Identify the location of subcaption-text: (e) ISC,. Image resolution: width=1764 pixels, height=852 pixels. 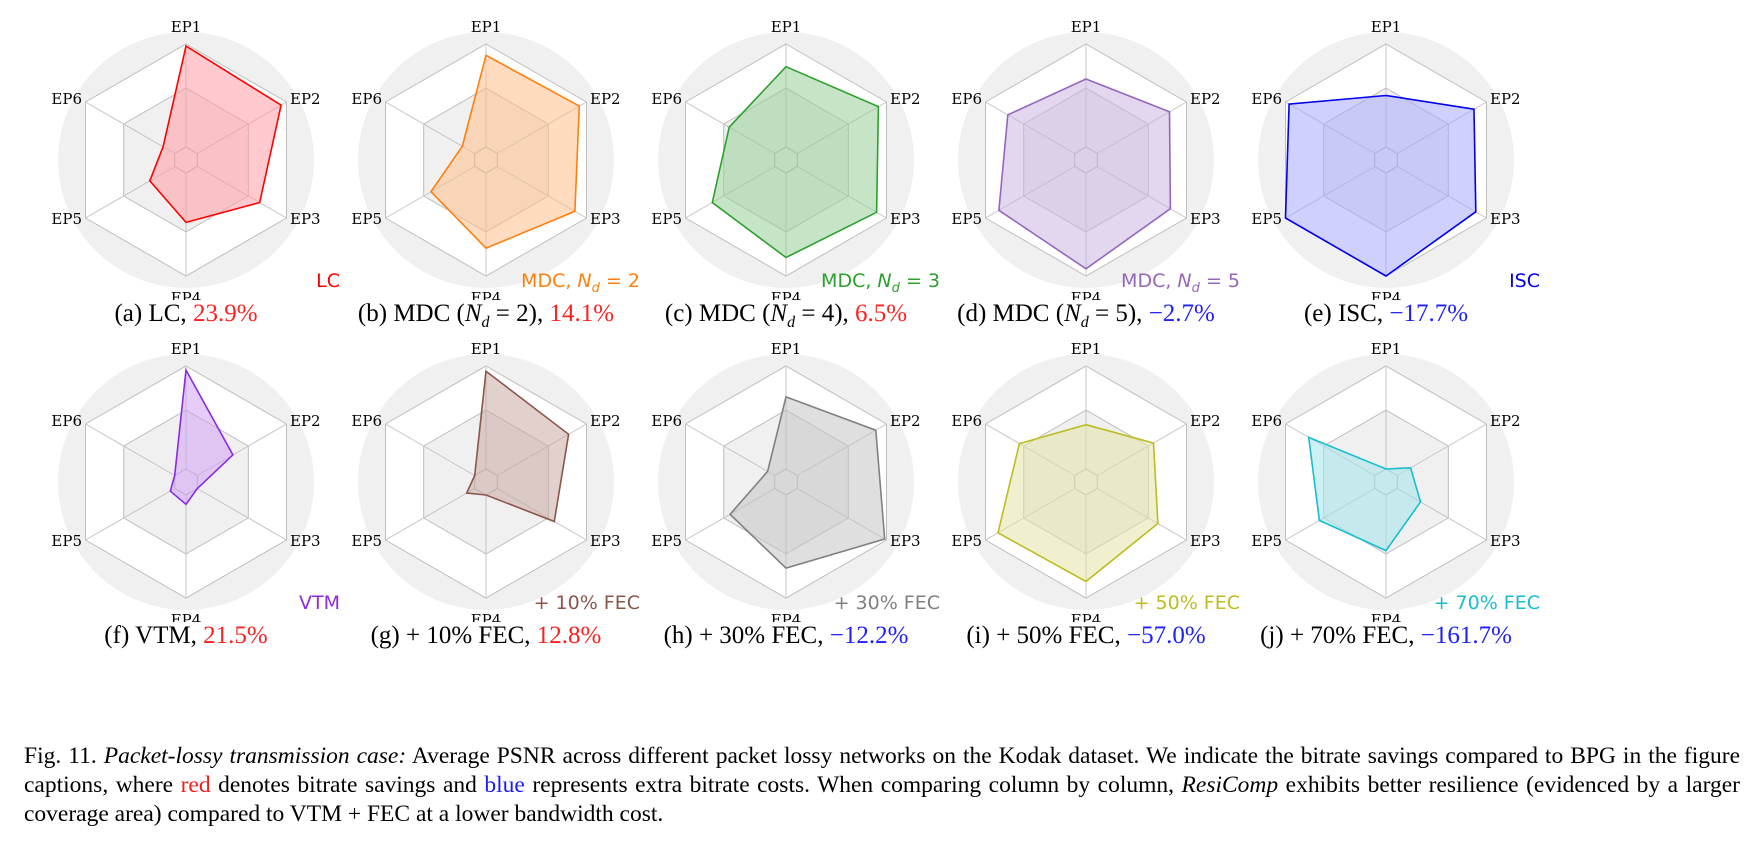
(1346, 313).